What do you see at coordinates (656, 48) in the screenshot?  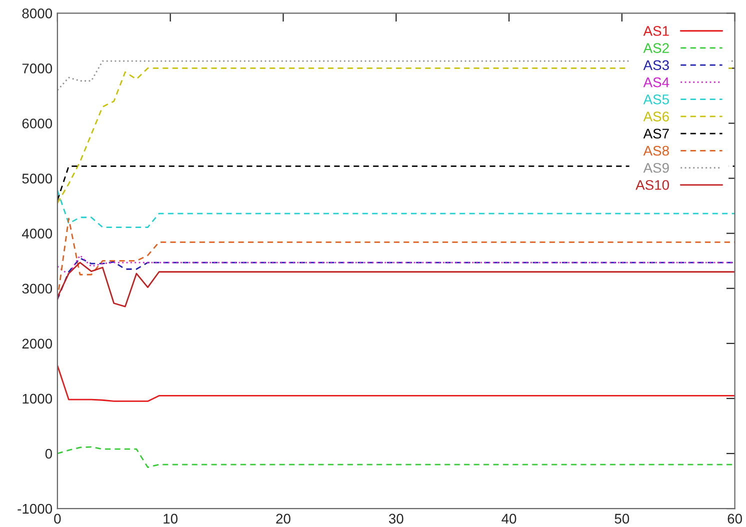 I see `legend-label: AS2` at bounding box center [656, 48].